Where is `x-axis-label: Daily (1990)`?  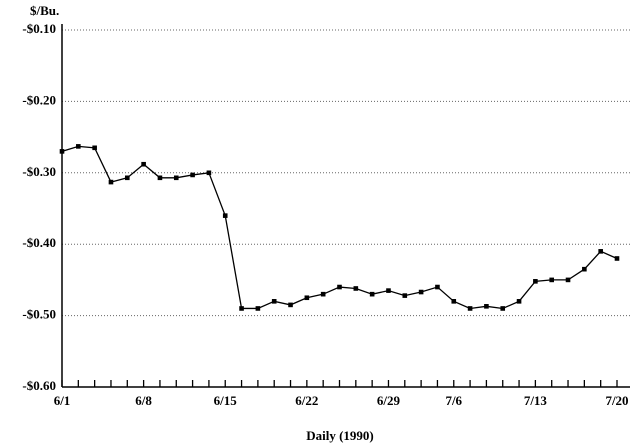 x-axis-label: Daily (1990) is located at coordinates (340, 435).